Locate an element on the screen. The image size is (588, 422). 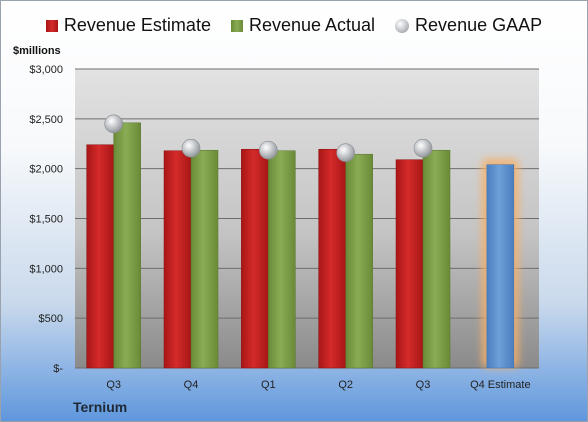
y-tick-label: $500 is located at coordinates (51, 319).